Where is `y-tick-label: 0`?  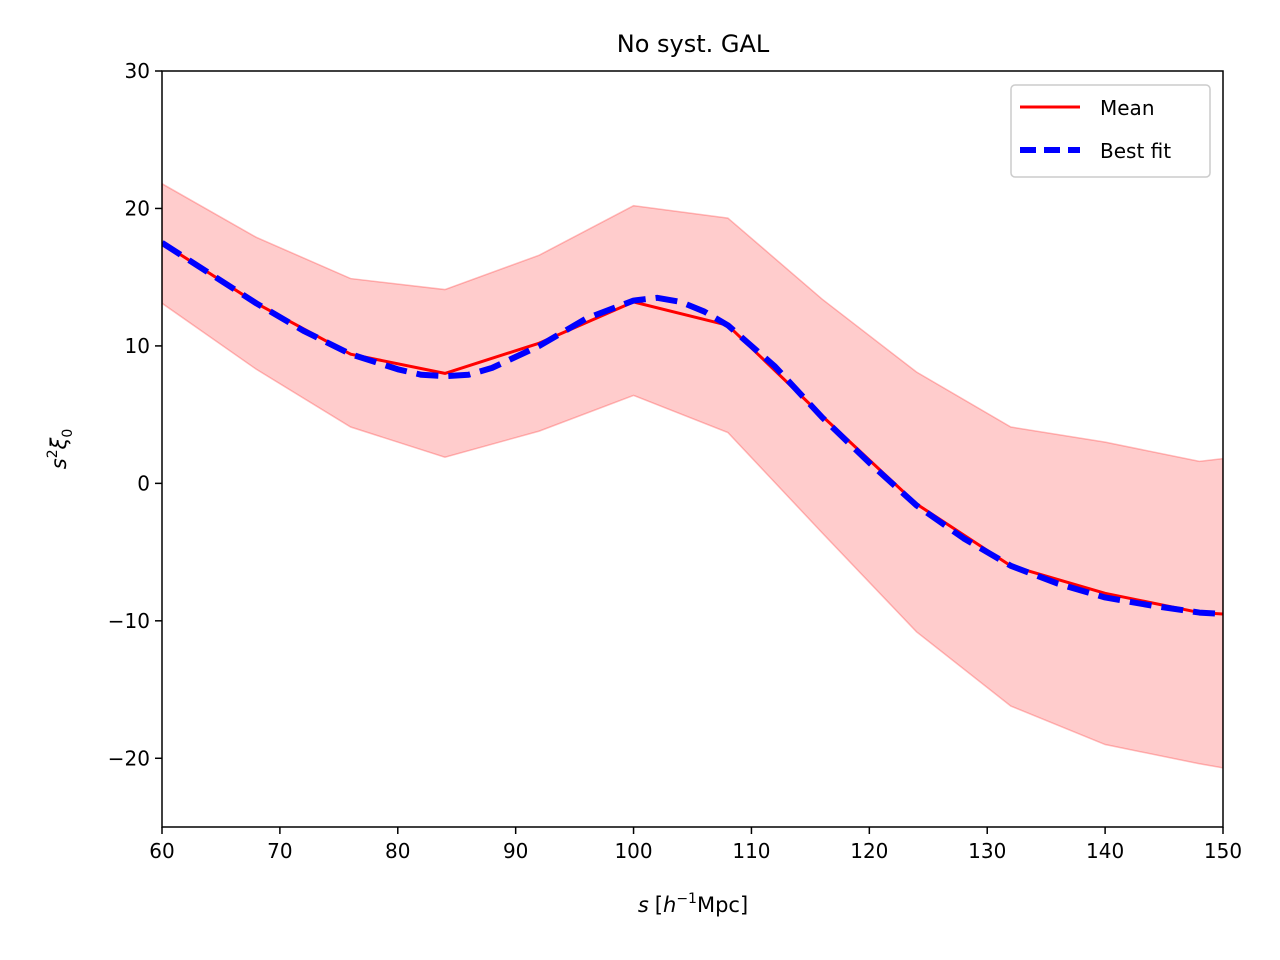 y-tick-label: 0 is located at coordinates (143, 483).